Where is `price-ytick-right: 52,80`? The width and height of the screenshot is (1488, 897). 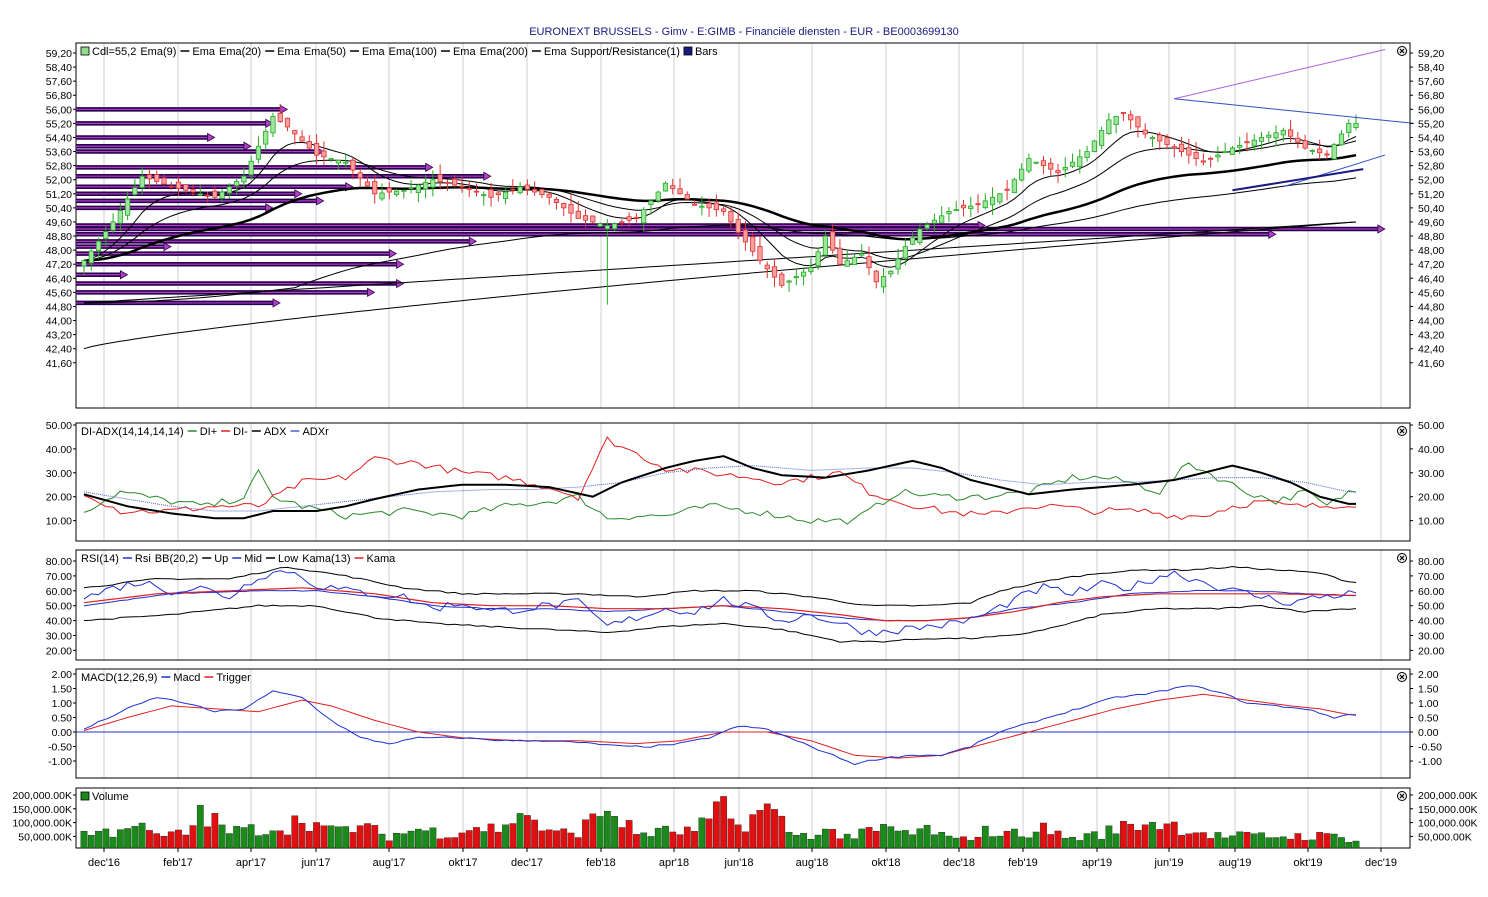 price-ytick-right: 52,80 is located at coordinates (1431, 167).